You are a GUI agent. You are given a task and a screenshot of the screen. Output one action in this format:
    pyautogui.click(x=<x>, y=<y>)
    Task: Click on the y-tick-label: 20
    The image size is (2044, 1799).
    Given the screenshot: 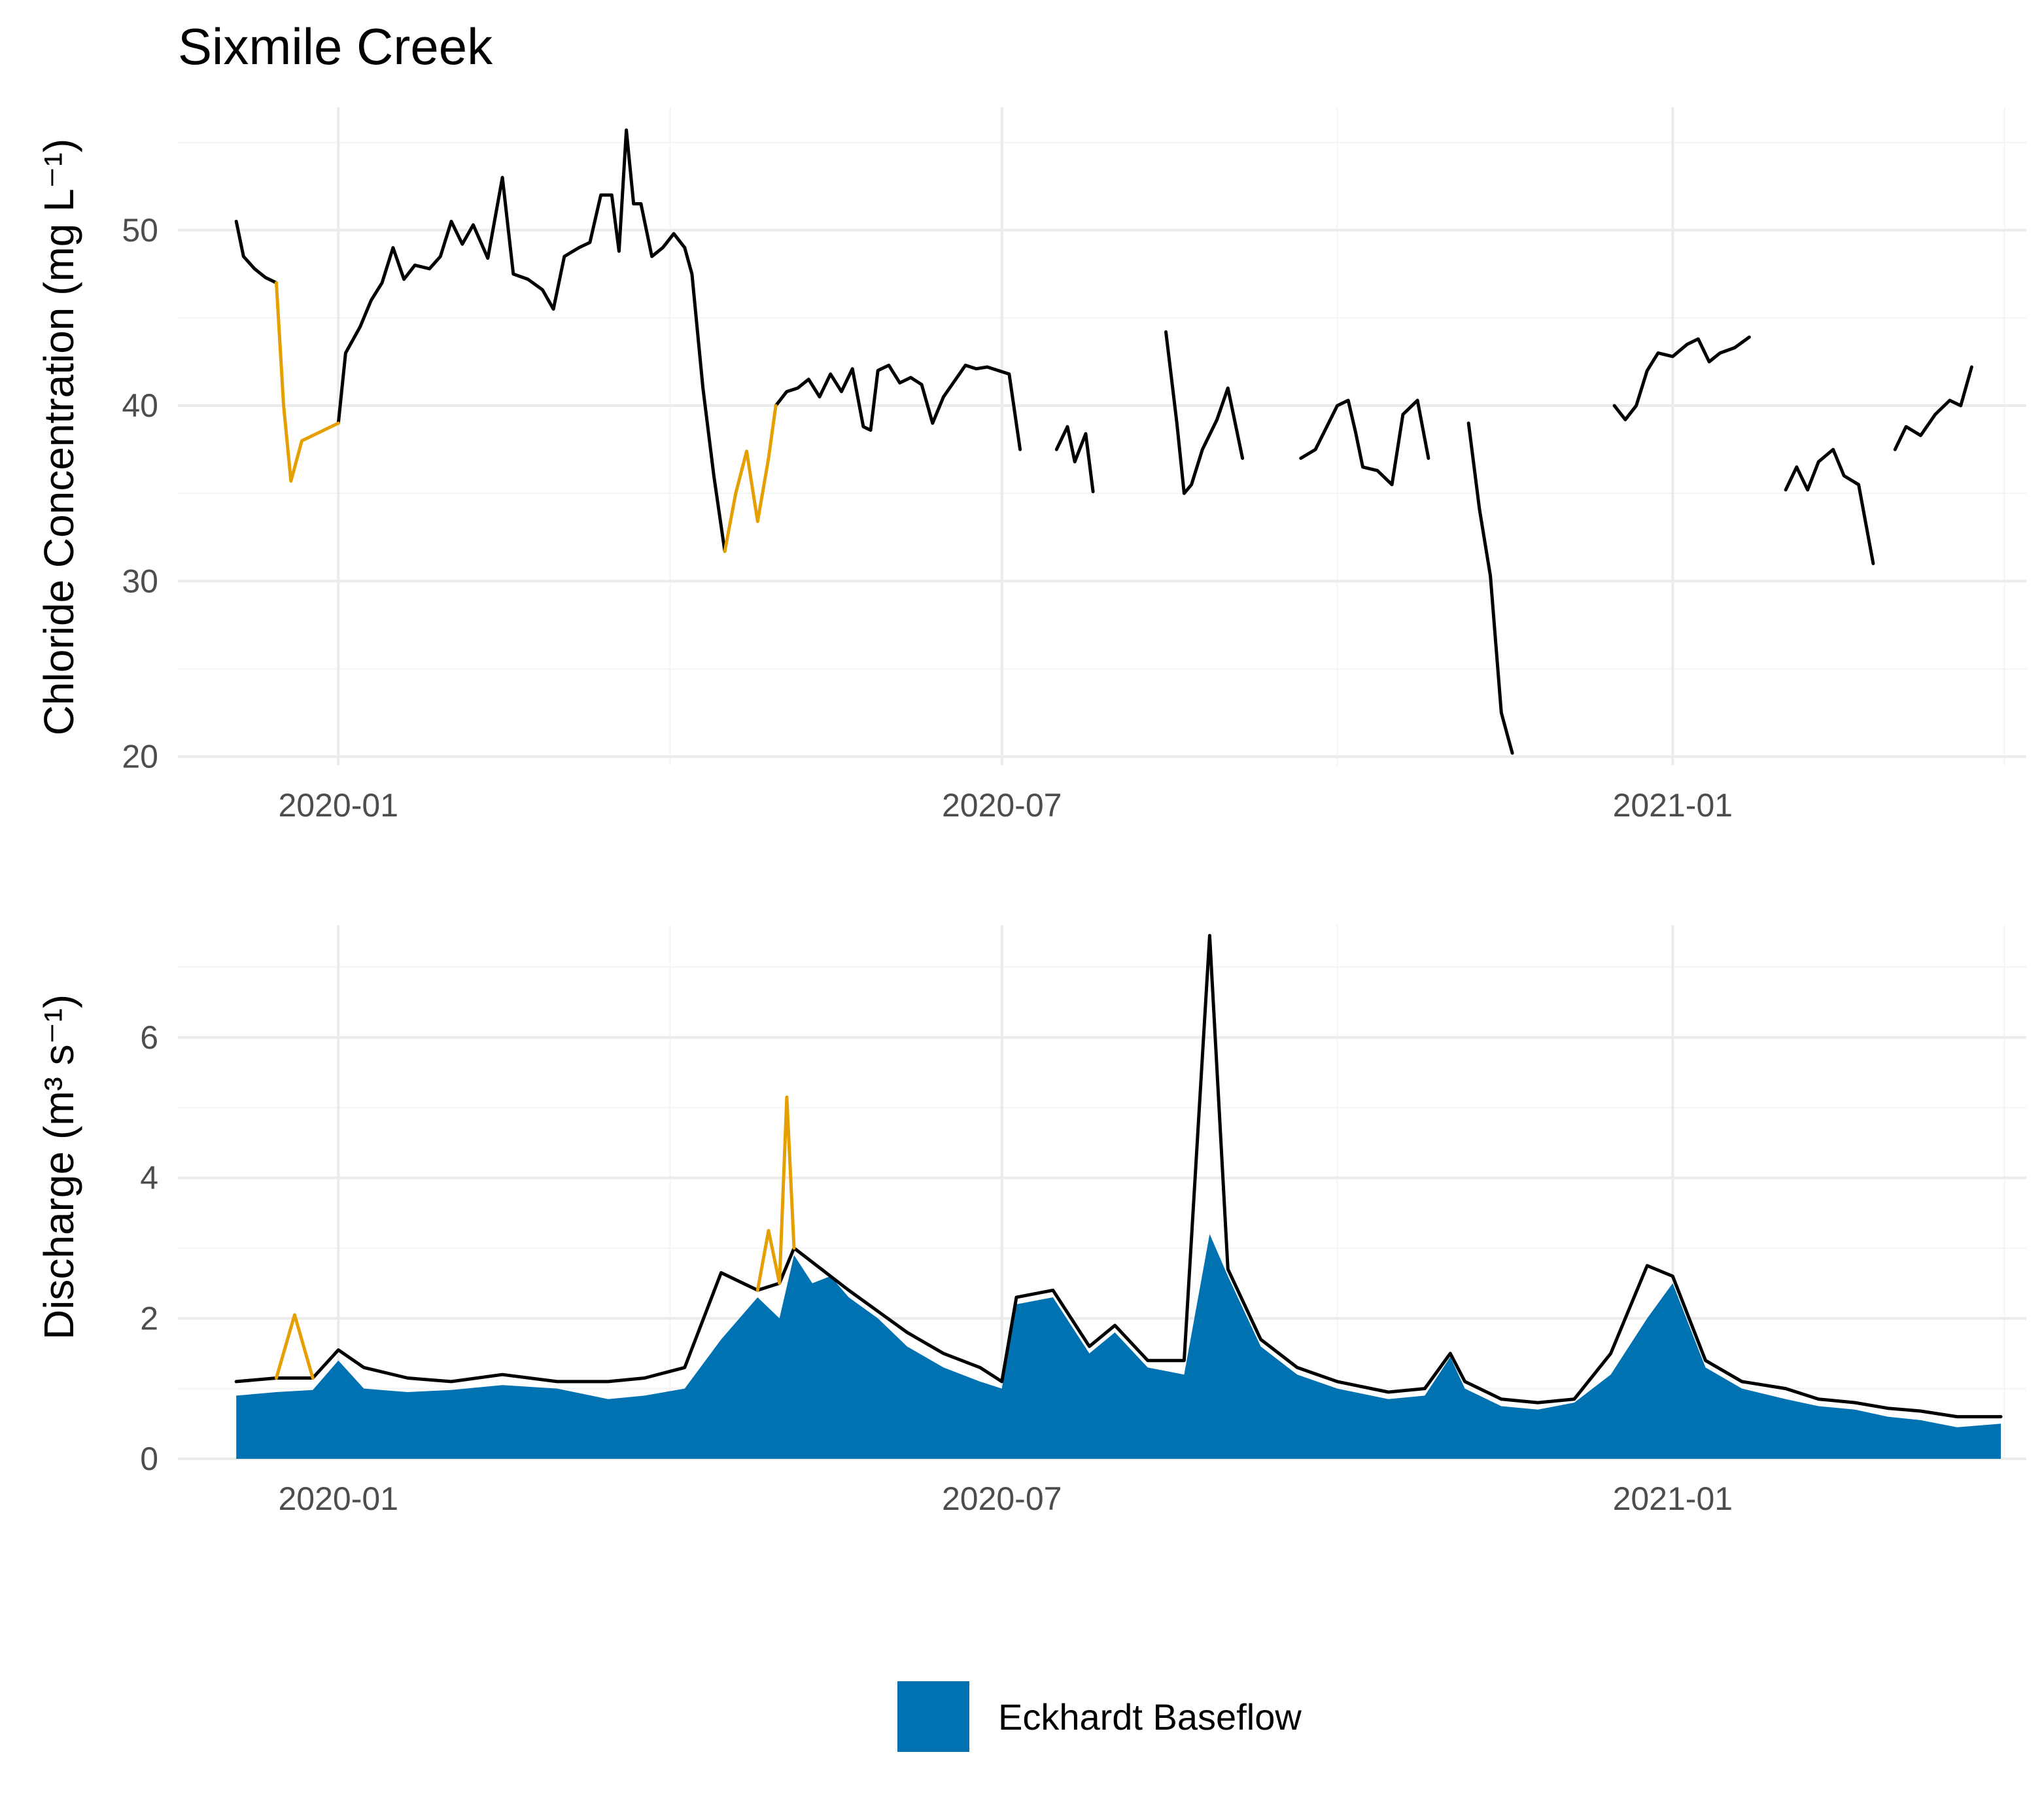 What is the action you would take?
    pyautogui.click(x=140, y=757)
    